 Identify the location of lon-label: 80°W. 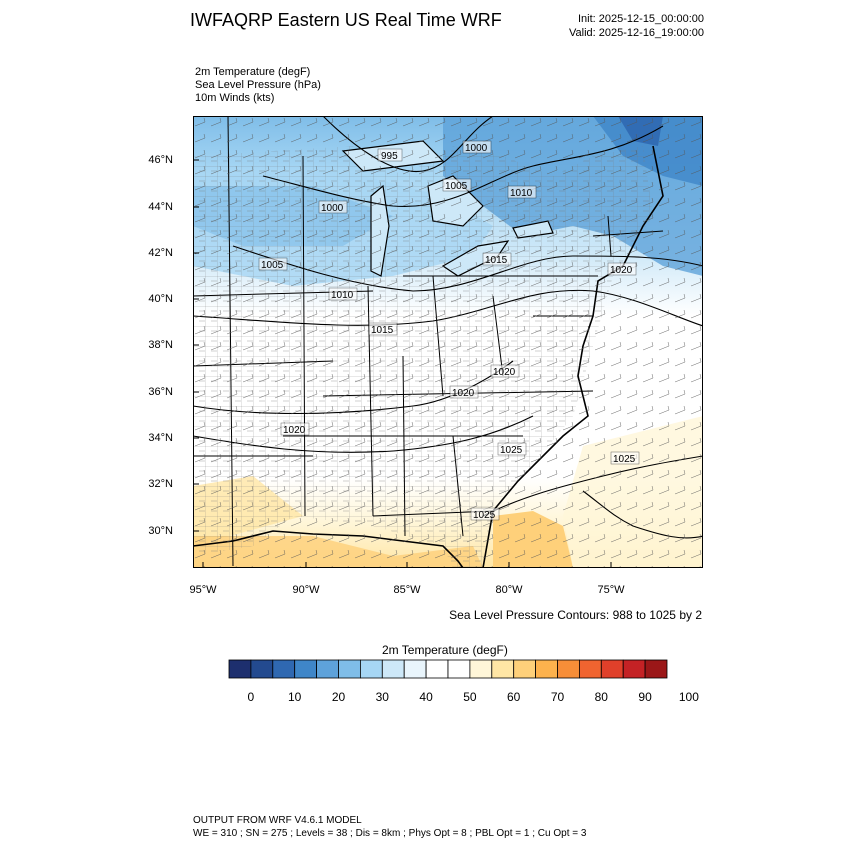
(509, 590).